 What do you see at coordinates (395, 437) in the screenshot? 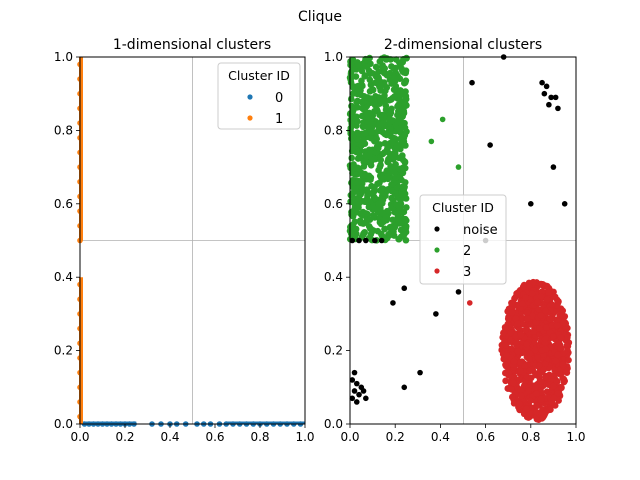
I see `axes-2d-xtick-label: 0.2` at bounding box center [395, 437].